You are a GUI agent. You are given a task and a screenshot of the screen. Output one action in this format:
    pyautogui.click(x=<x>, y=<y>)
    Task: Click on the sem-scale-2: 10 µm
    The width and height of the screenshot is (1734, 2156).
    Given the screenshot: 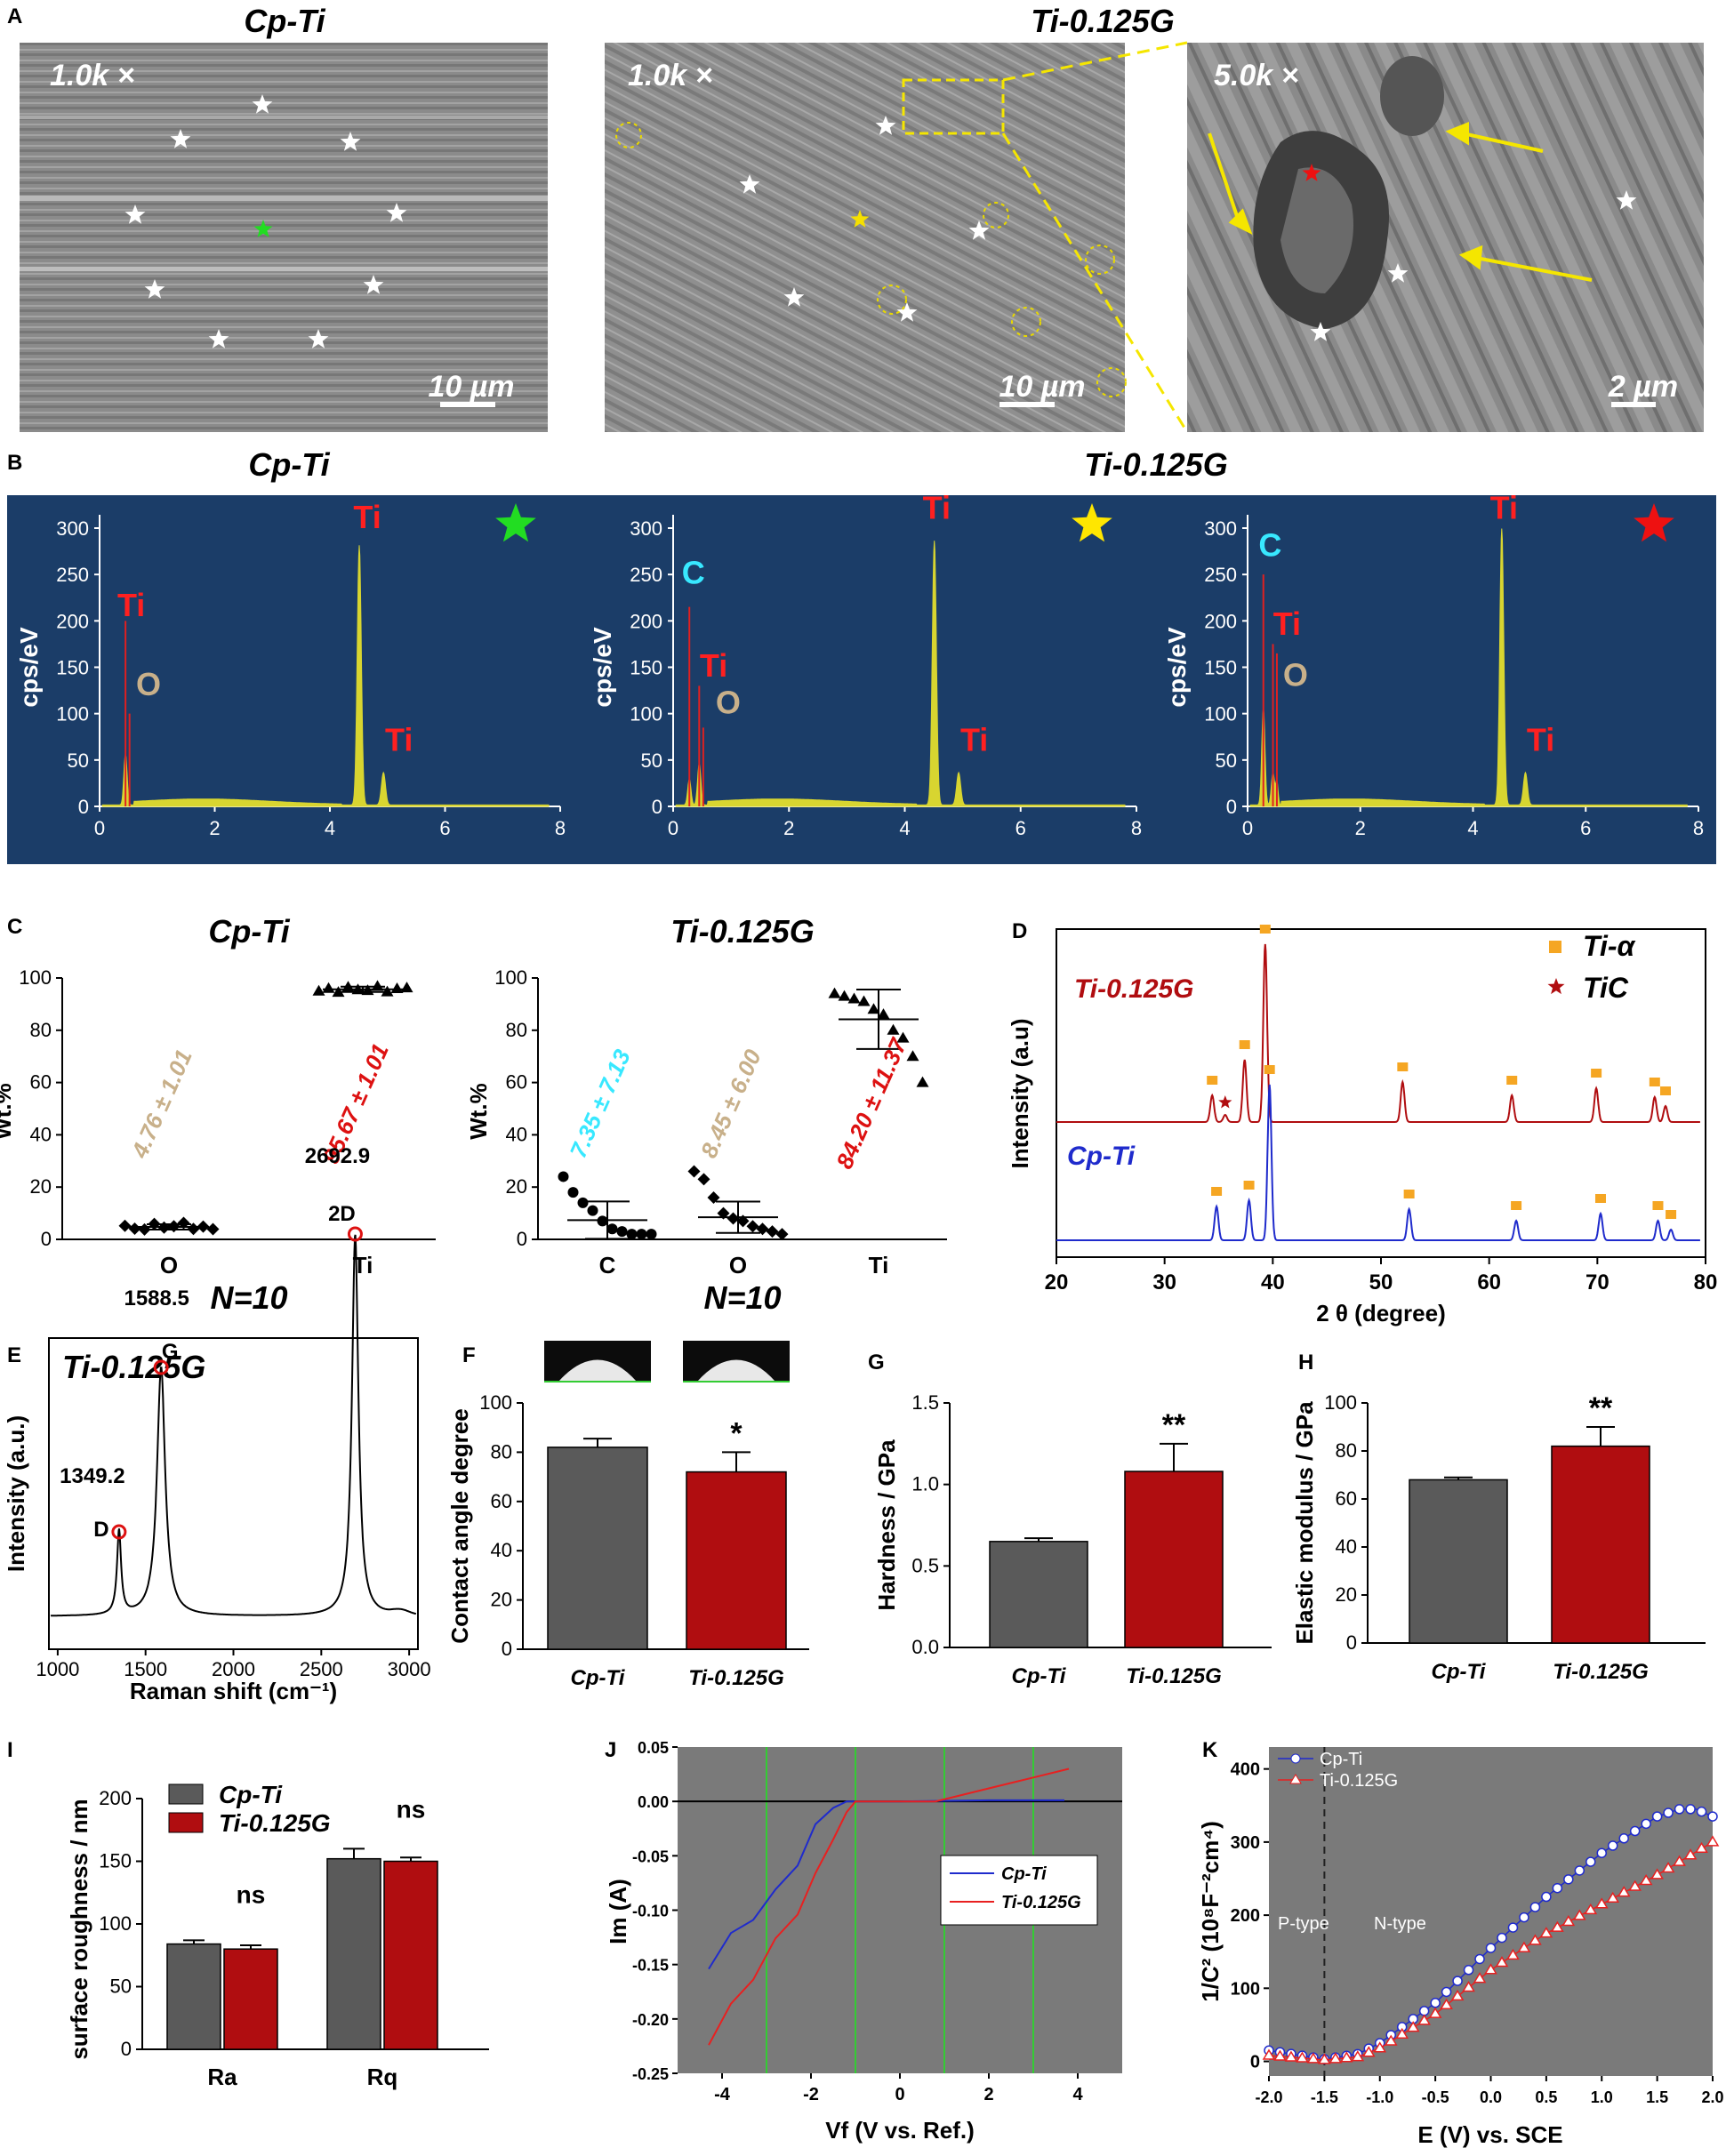 What is the action you would take?
    pyautogui.click(x=1042, y=387)
    